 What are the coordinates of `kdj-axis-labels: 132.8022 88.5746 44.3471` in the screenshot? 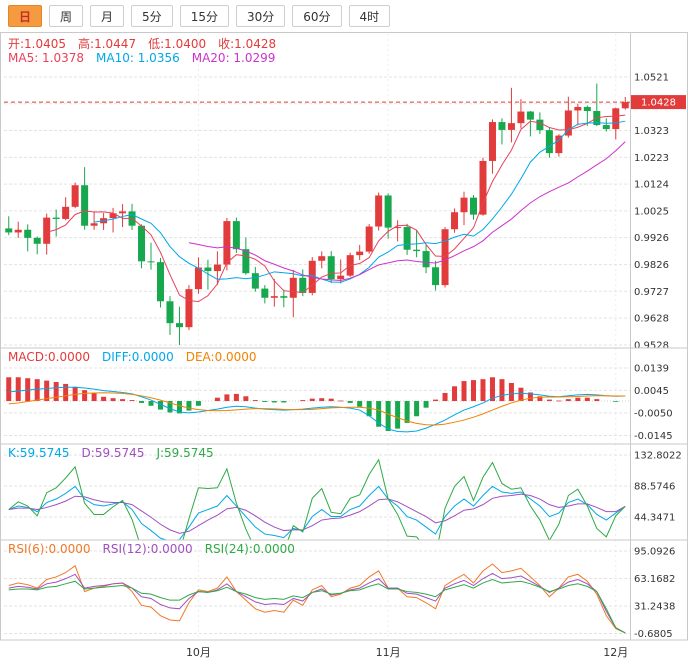 It's located at (658, 487).